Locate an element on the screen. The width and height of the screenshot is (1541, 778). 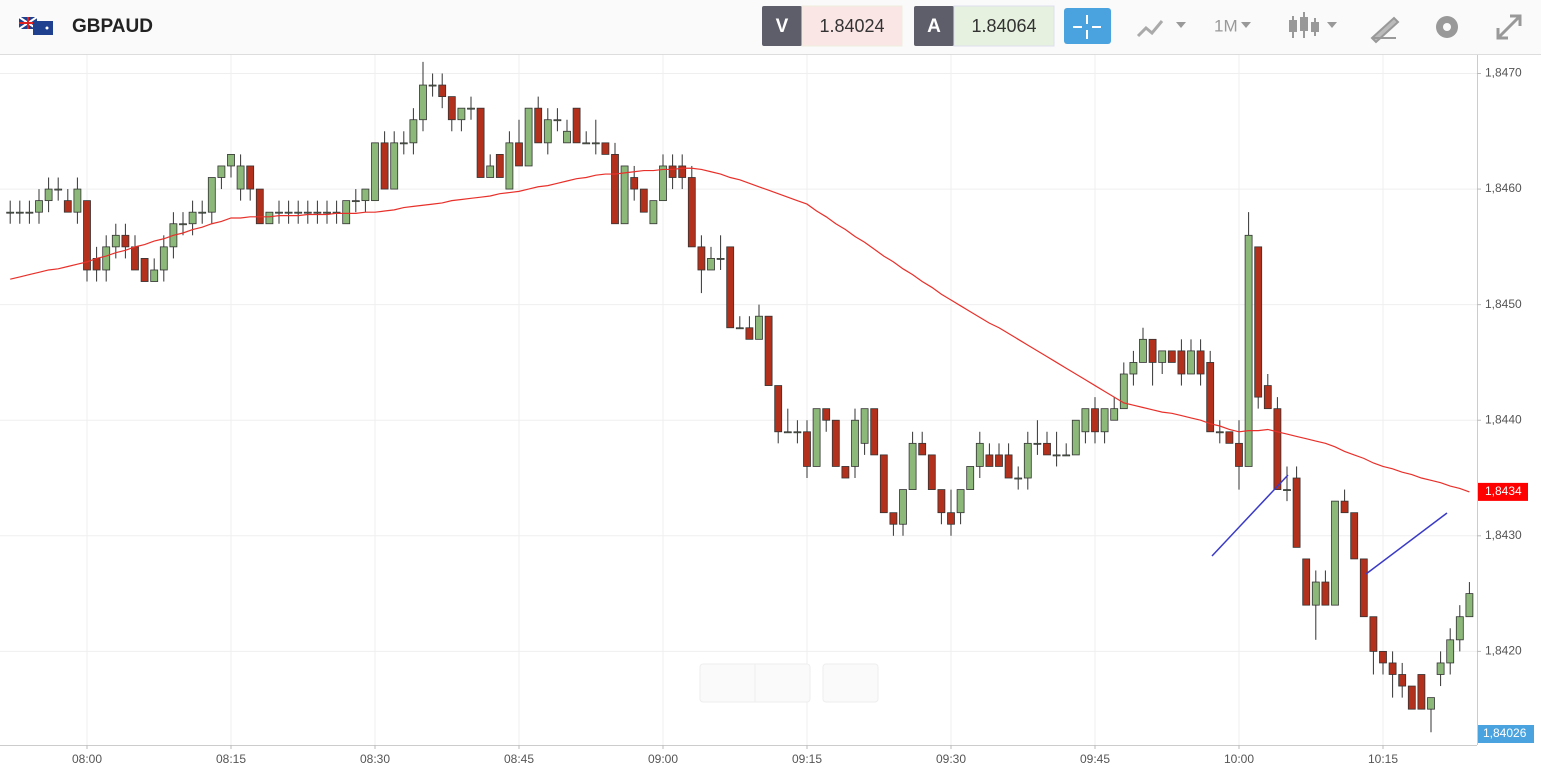
last-price-tag is located at coordinates (1506, 734).